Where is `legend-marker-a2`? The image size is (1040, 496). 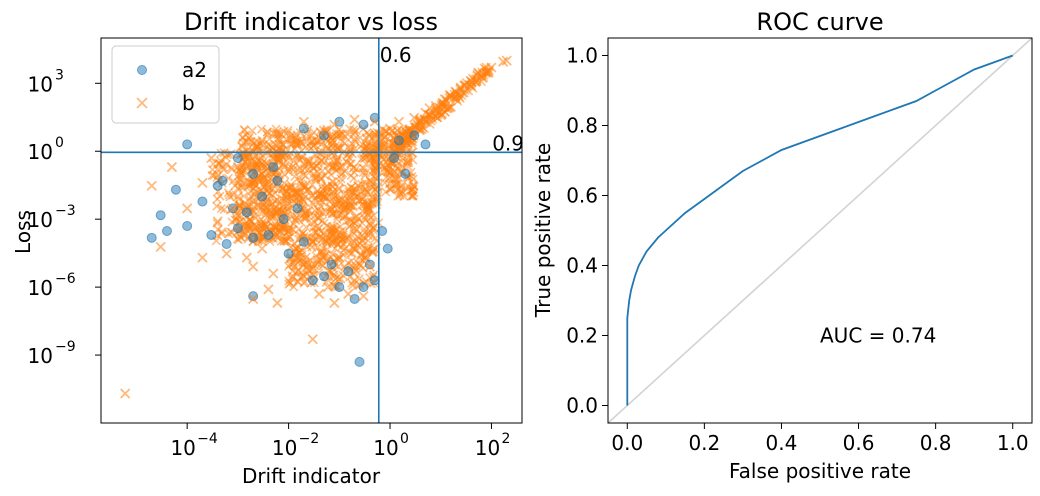 legend-marker-a2 is located at coordinates (142, 70).